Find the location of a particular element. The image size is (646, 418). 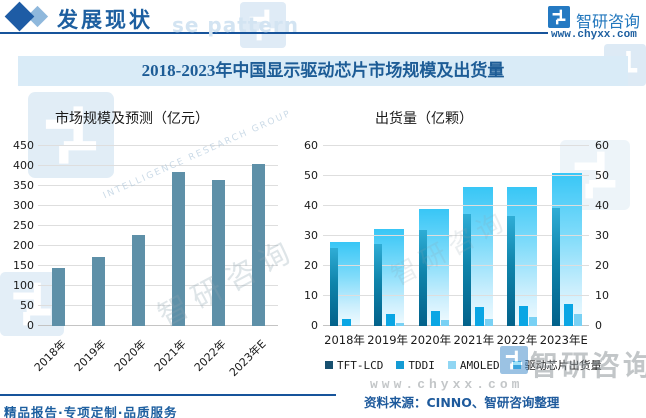

legend-item: TDDI is located at coordinates (415, 365).